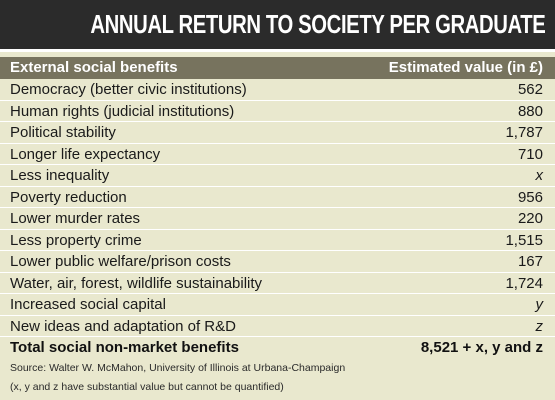 This screenshot has width=555, height=400. What do you see at coordinates (481, 347) in the screenshot?
I see `total-value: 8,521 + x, y and z` at bounding box center [481, 347].